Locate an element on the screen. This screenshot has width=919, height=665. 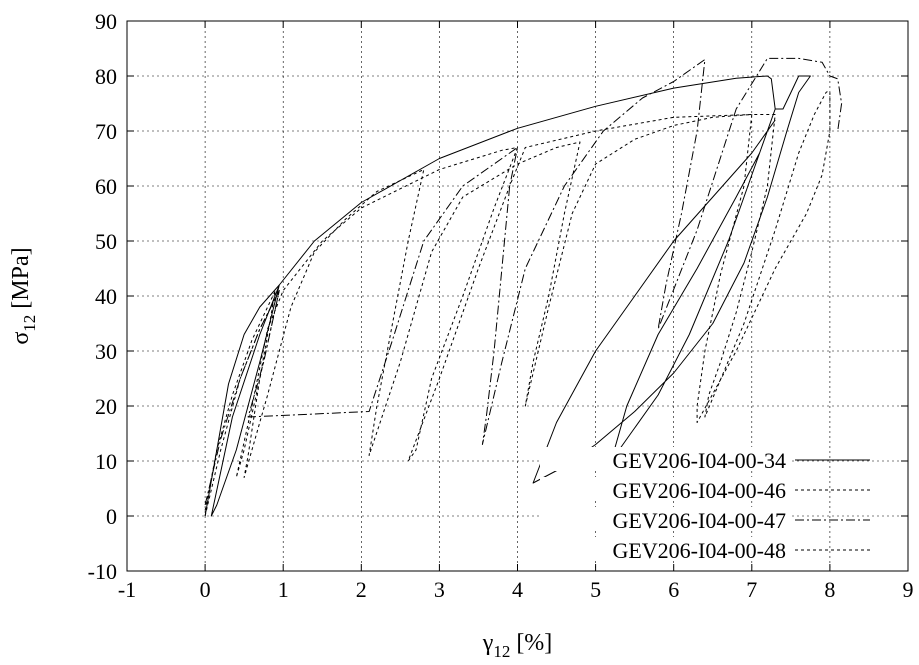
legend-label: GEV206-I04-00-46 is located at coordinates (699, 490).